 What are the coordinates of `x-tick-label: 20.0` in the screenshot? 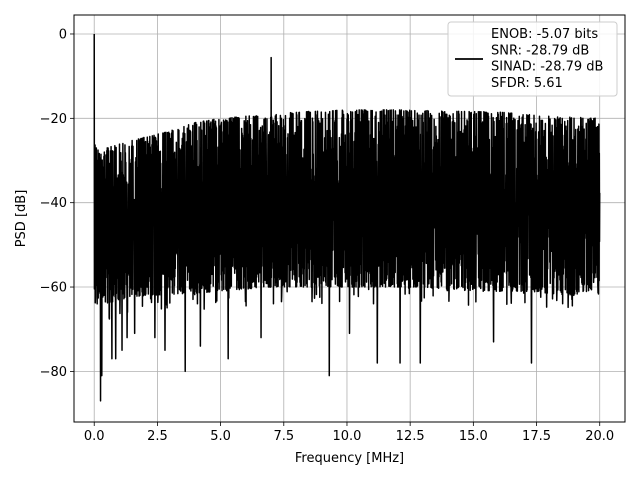 It's located at (599, 436).